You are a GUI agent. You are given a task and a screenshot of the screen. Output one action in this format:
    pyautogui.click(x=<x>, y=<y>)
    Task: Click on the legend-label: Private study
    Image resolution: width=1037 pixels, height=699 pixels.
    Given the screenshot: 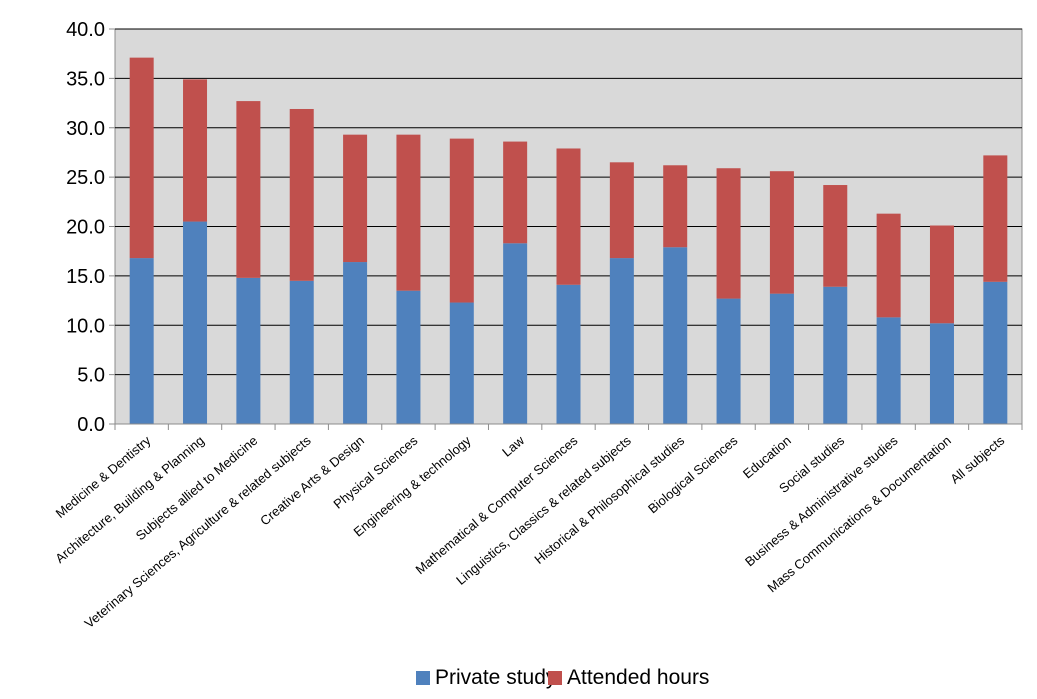 What is the action you would take?
    pyautogui.click(x=496, y=677)
    